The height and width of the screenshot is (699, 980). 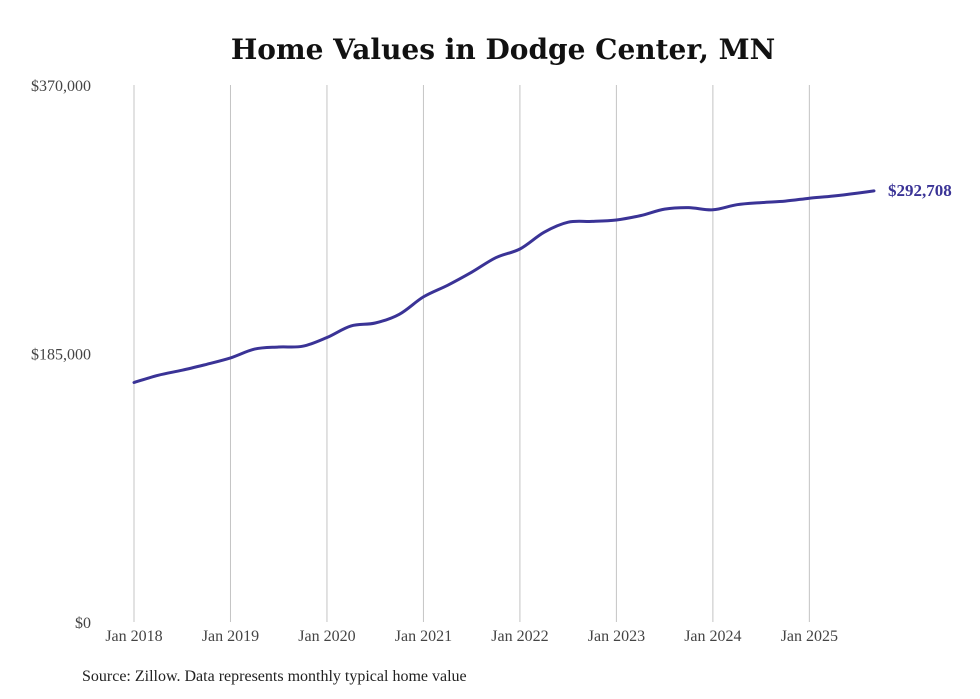 I want to click on chart-title: Home Values in Dodge Center, MN, so click(x=503, y=49).